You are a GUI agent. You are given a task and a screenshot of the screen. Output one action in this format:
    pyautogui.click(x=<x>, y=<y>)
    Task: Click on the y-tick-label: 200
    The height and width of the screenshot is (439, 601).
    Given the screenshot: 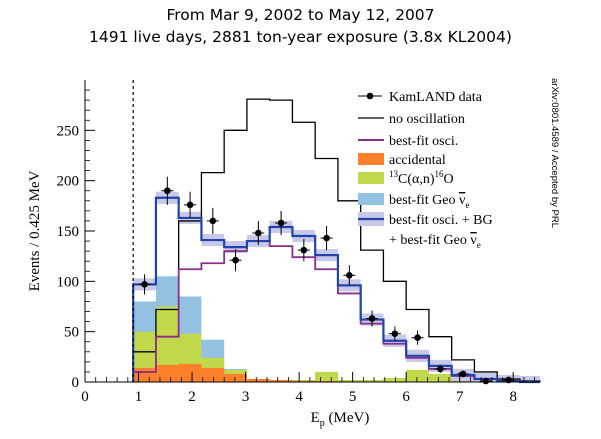 What is the action you would take?
    pyautogui.click(x=68, y=182)
    